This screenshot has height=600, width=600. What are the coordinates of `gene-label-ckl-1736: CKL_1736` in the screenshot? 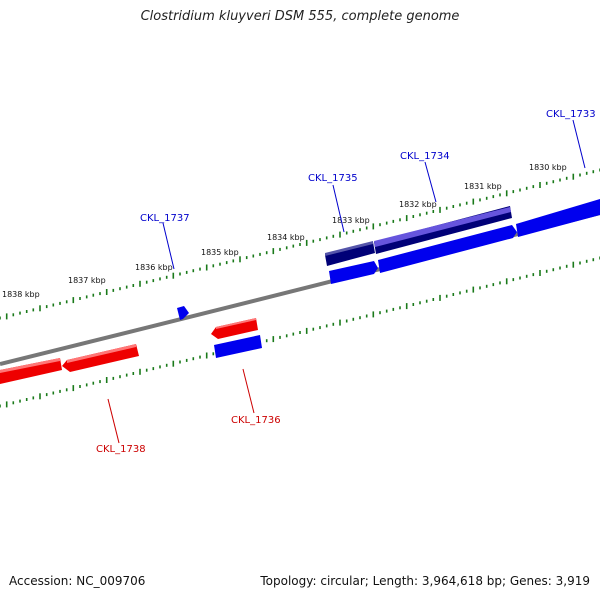 It's located at (256, 420).